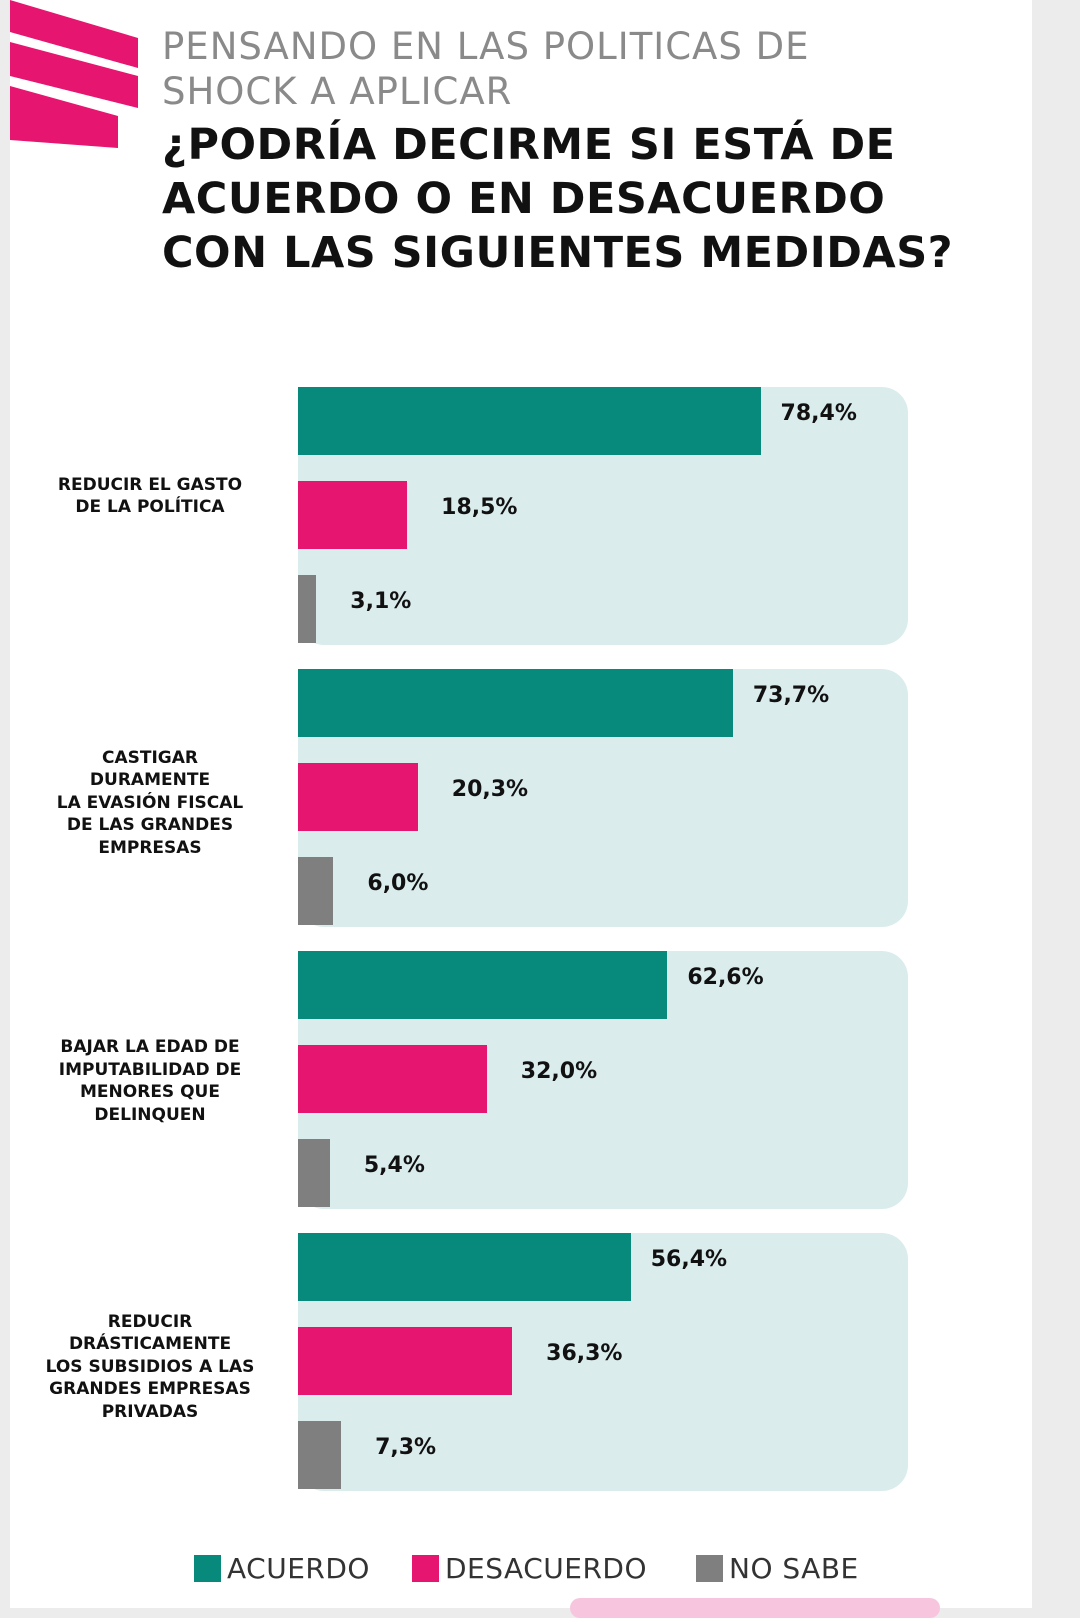 Image resolution: width=1080 pixels, height=1618 pixels. I want to click on value-label-acuerdo: 73,7%, so click(791, 695).